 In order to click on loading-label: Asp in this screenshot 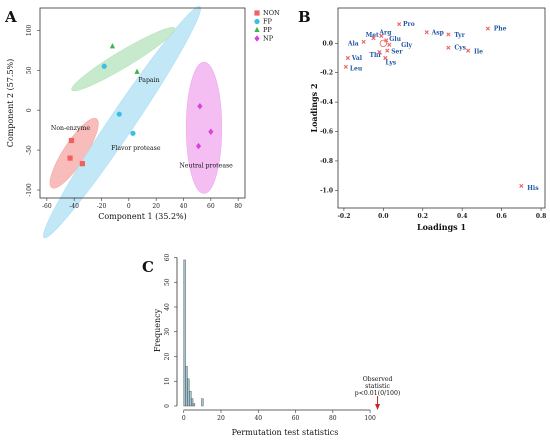, I will do `click(437, 32)`.